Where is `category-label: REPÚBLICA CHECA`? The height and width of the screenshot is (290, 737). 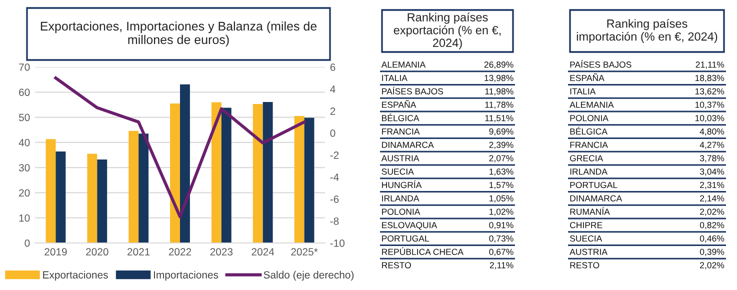
category-label: REPÚBLICA CHECA is located at coordinates (423, 251).